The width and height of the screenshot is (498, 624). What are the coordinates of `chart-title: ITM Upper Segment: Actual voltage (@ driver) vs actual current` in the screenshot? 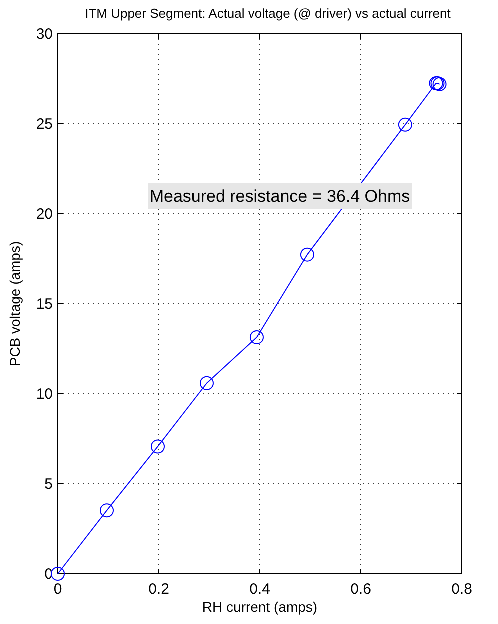 It's located at (268, 13).